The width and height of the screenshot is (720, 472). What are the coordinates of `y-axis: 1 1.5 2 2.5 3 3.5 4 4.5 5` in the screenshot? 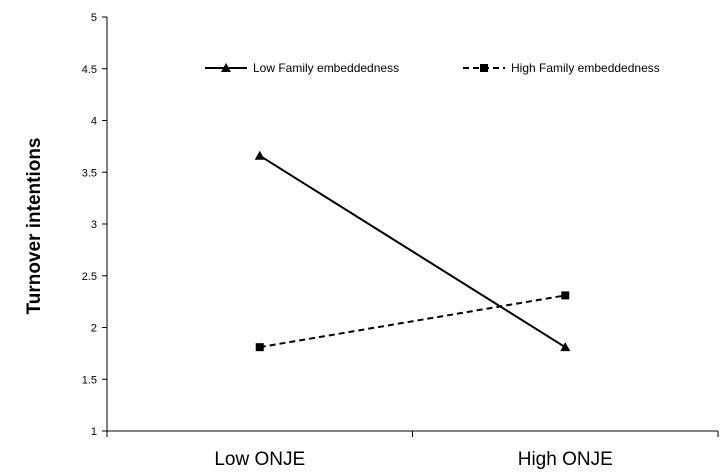 It's located at (95, 225).